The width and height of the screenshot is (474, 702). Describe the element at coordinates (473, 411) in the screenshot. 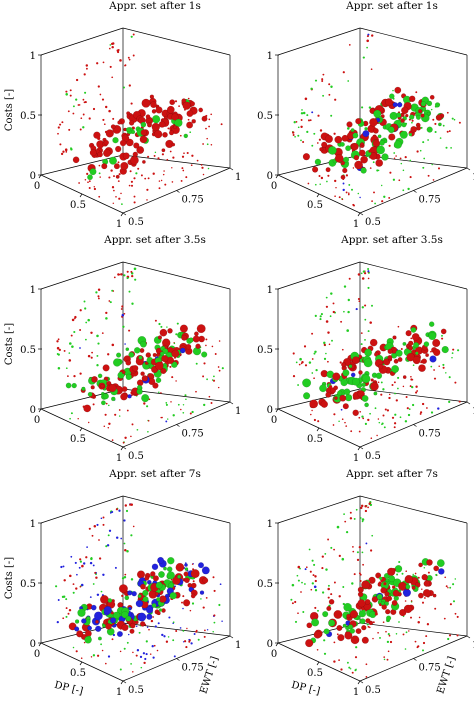

I see `y-tick-label: 1` at that location.